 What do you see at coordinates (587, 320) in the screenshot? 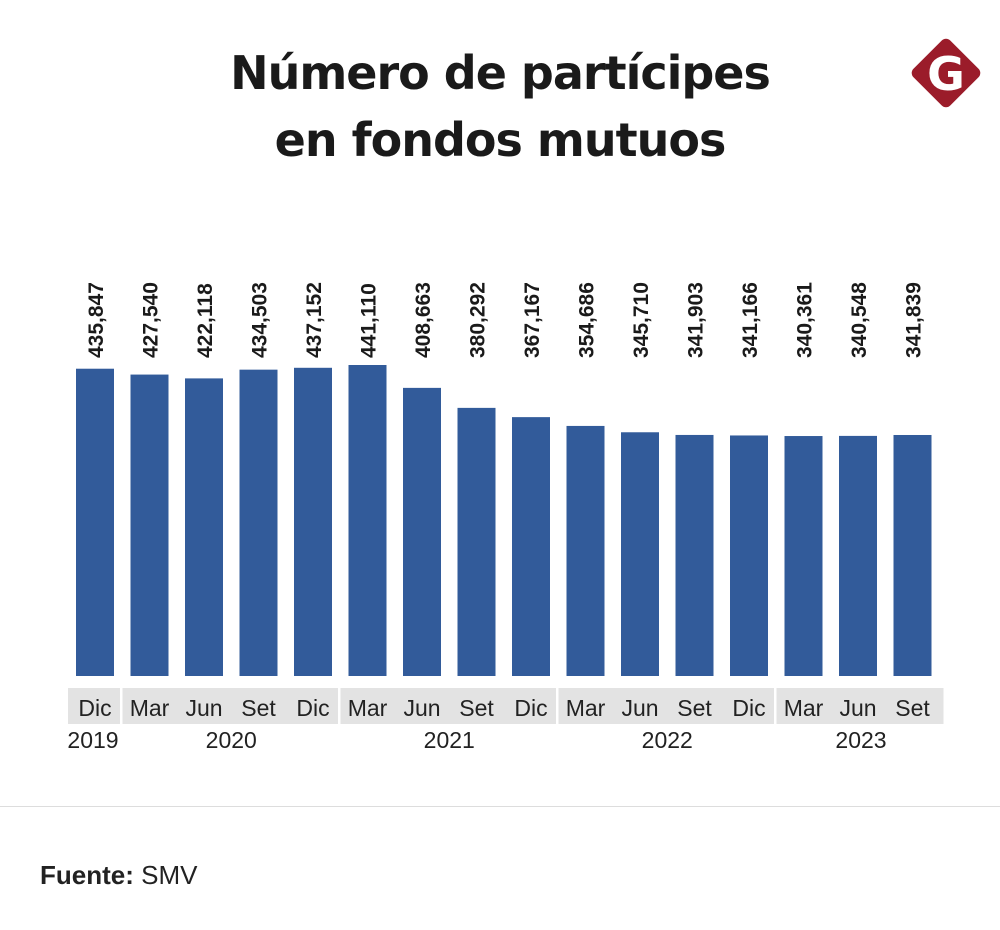
I see `data-label: 354,686` at bounding box center [587, 320].